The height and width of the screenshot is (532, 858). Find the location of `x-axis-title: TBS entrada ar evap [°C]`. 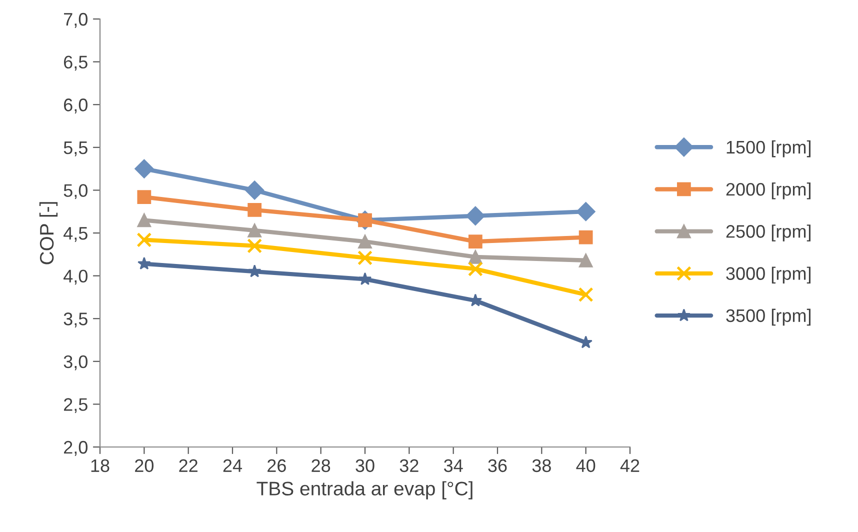

x-axis-title: TBS entrada ar evap [°C] is located at coordinates (364, 490).